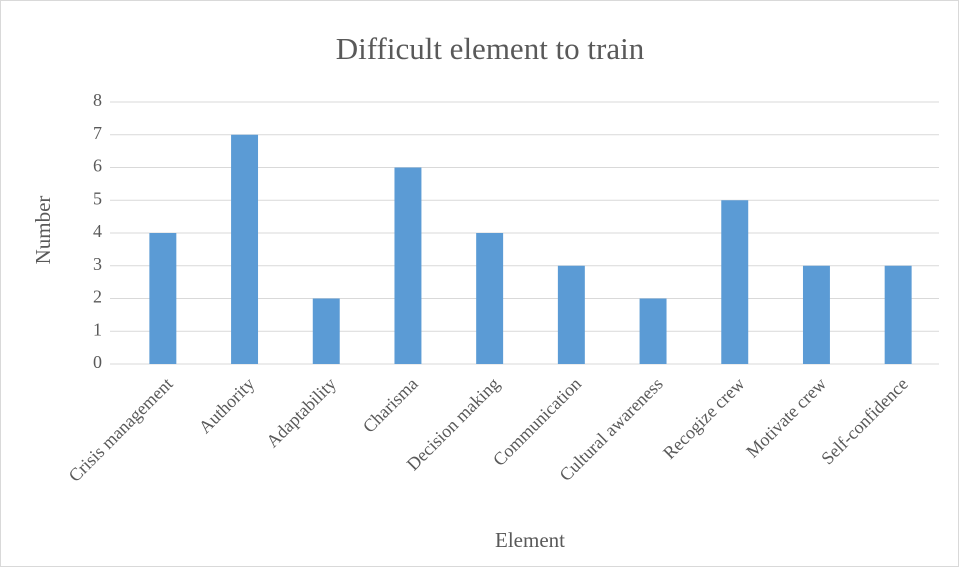 This screenshot has width=959, height=567. Describe the element at coordinates (97, 231) in the screenshot. I see `y-tick-label: 4` at that location.